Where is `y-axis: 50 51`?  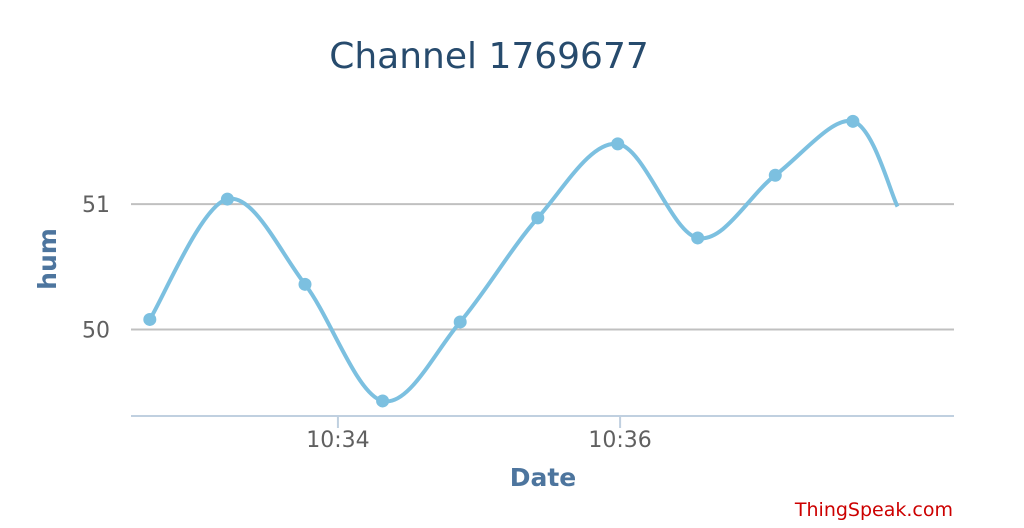
y-axis: 50 51 is located at coordinates (96, 268).